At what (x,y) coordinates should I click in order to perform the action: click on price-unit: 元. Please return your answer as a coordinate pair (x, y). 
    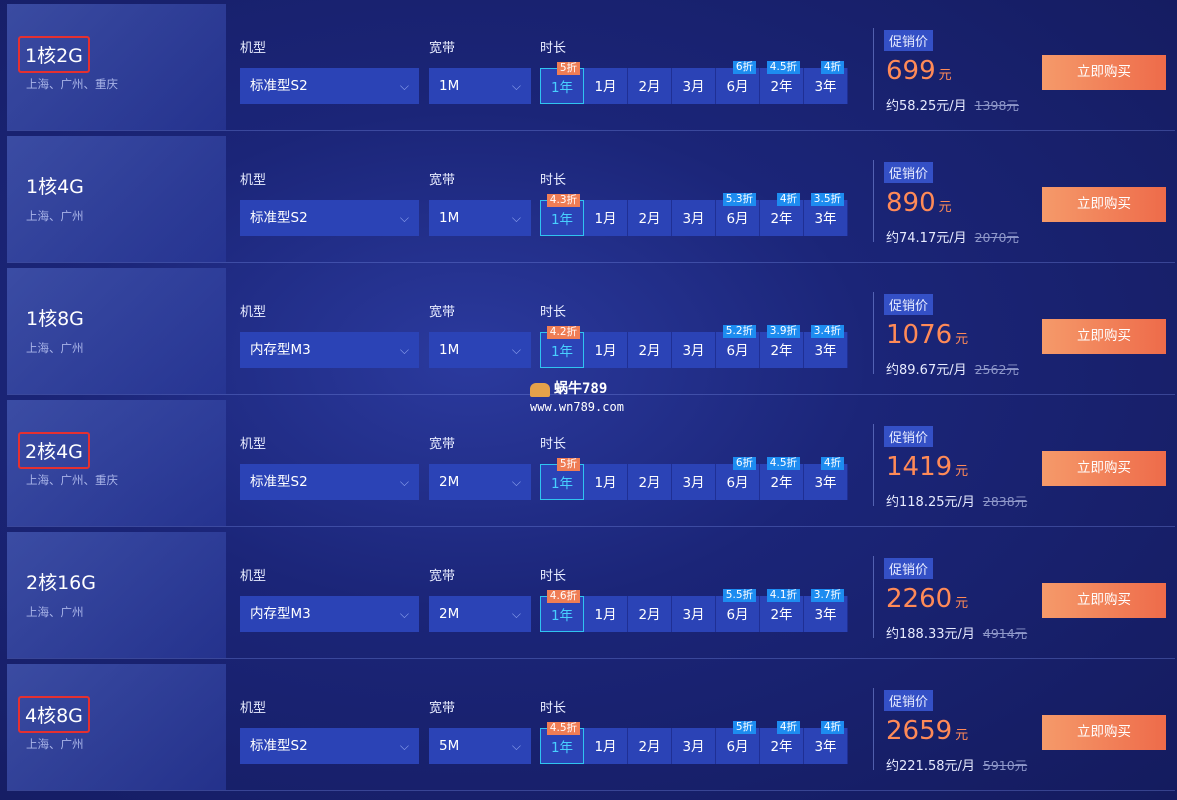
    Looking at the image, I should click on (962, 339).